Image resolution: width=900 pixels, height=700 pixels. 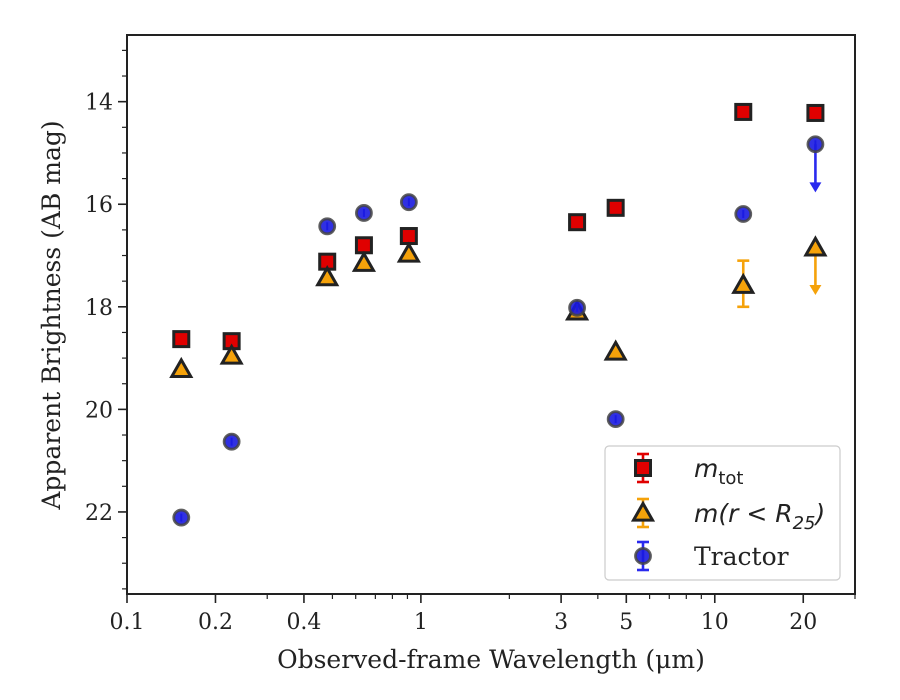 What do you see at coordinates (99, 205) in the screenshot?
I see `y-tick-label: 16` at bounding box center [99, 205].